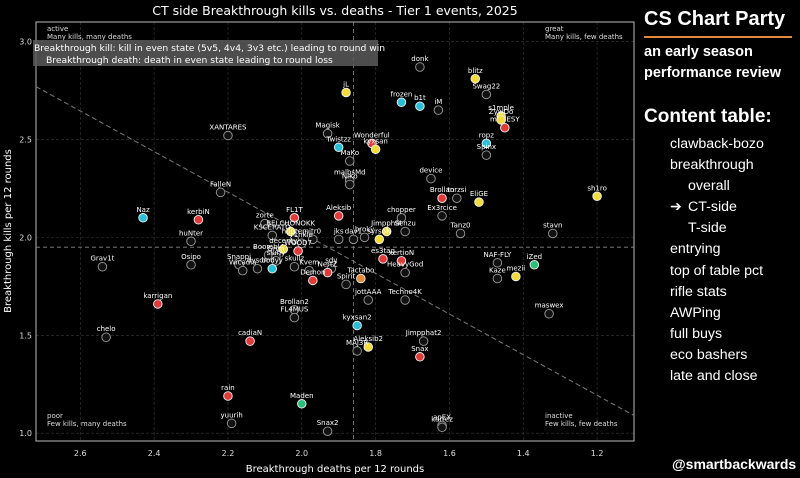 This screenshot has height=478, width=800. Describe the element at coordinates (328, 423) in the screenshot. I see `data-point-label: Snax2` at that location.